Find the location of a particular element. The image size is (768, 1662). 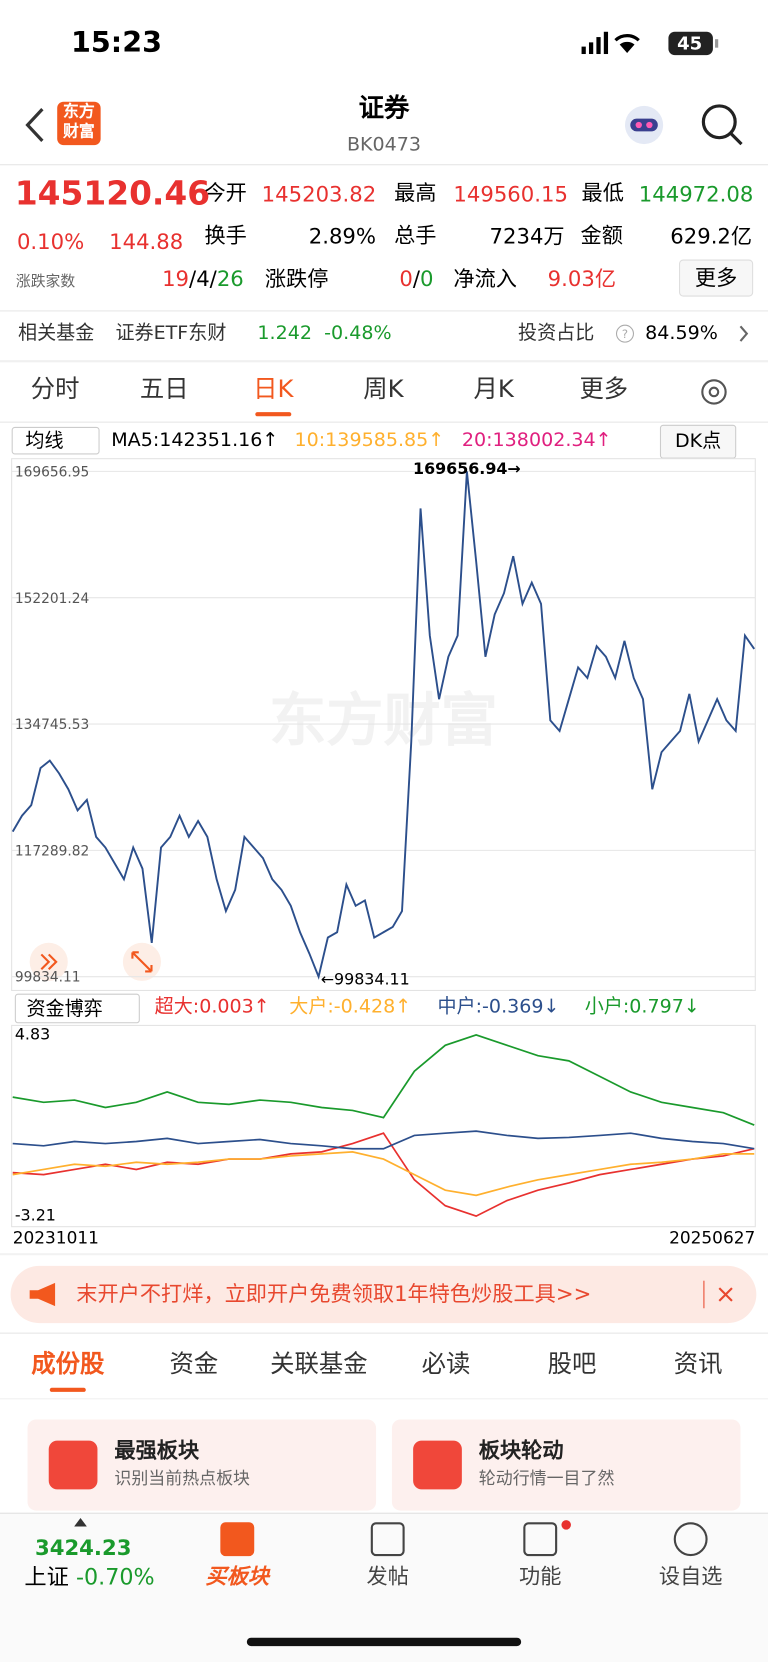

ma-selector: 均线 is located at coordinates (55, 440).